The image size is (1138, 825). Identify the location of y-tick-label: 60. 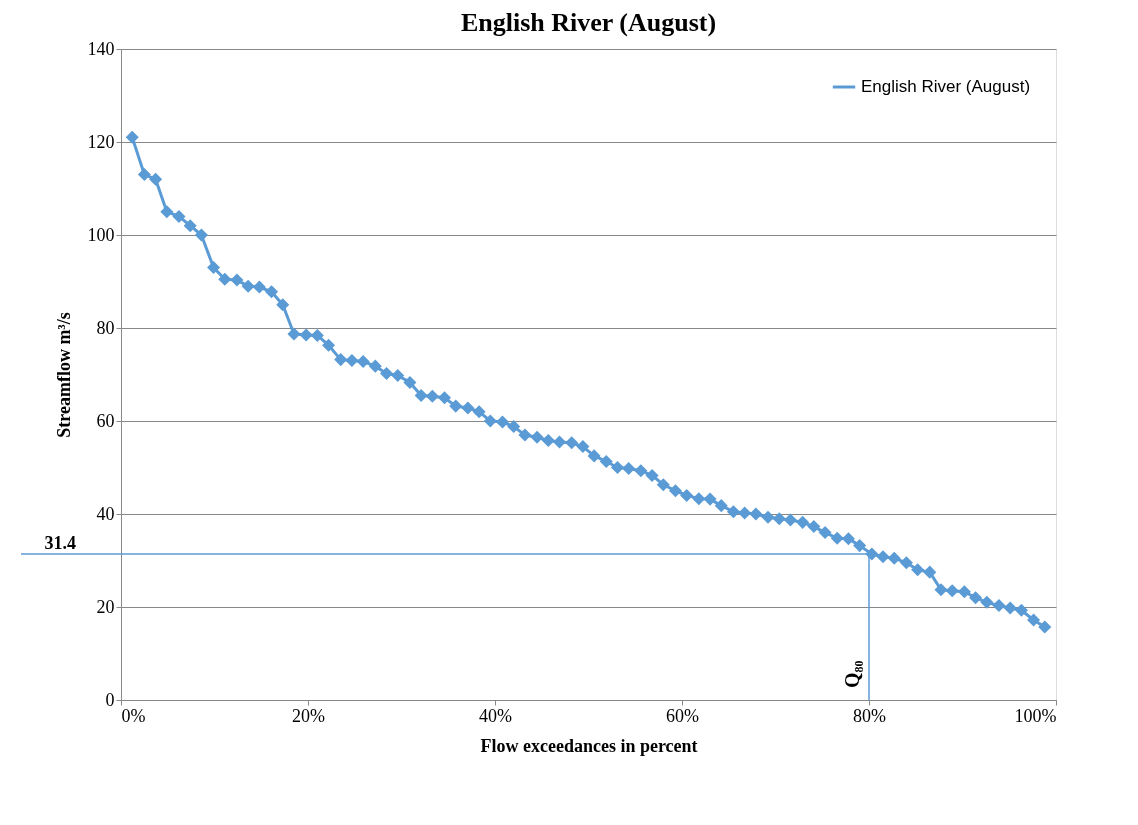
(105, 420).